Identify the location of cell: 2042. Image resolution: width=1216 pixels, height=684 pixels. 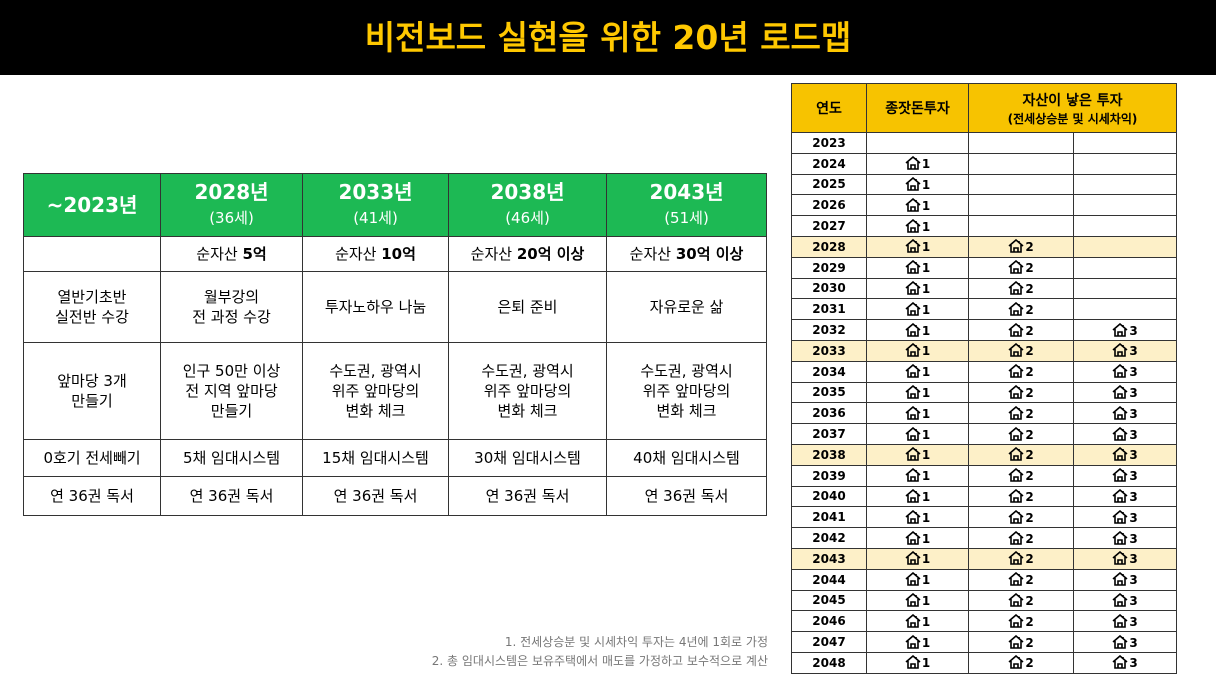
(829, 538).